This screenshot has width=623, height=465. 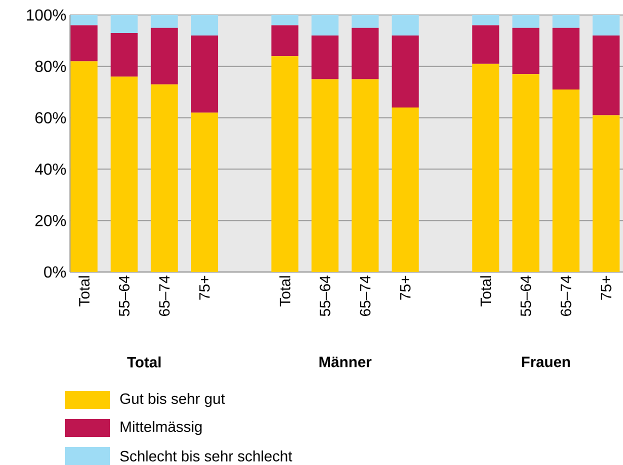 What do you see at coordinates (50, 220) in the screenshot?
I see `y-tick-label: 20%` at bounding box center [50, 220].